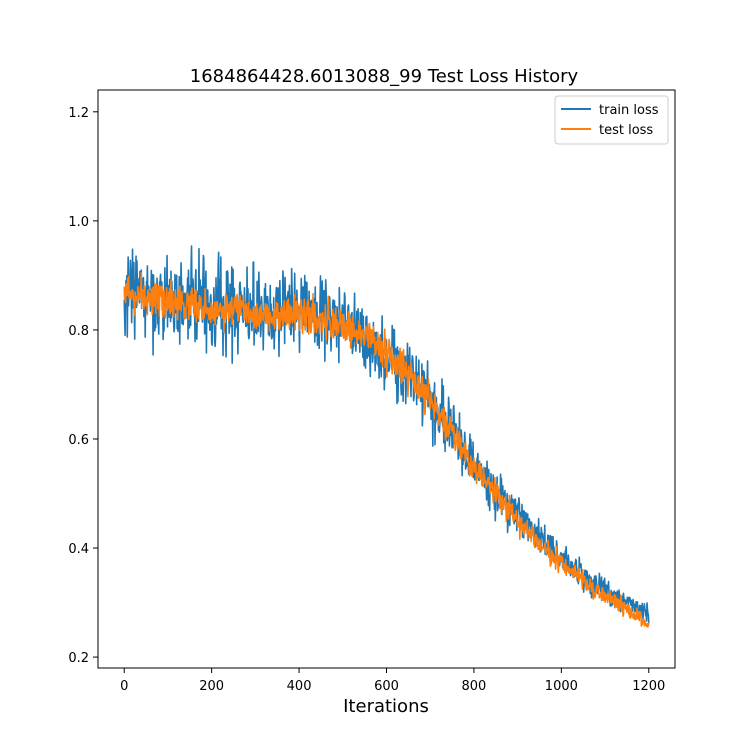  Describe the element at coordinates (78, 222) in the screenshot. I see `y-tick-label: 1.0` at that location.